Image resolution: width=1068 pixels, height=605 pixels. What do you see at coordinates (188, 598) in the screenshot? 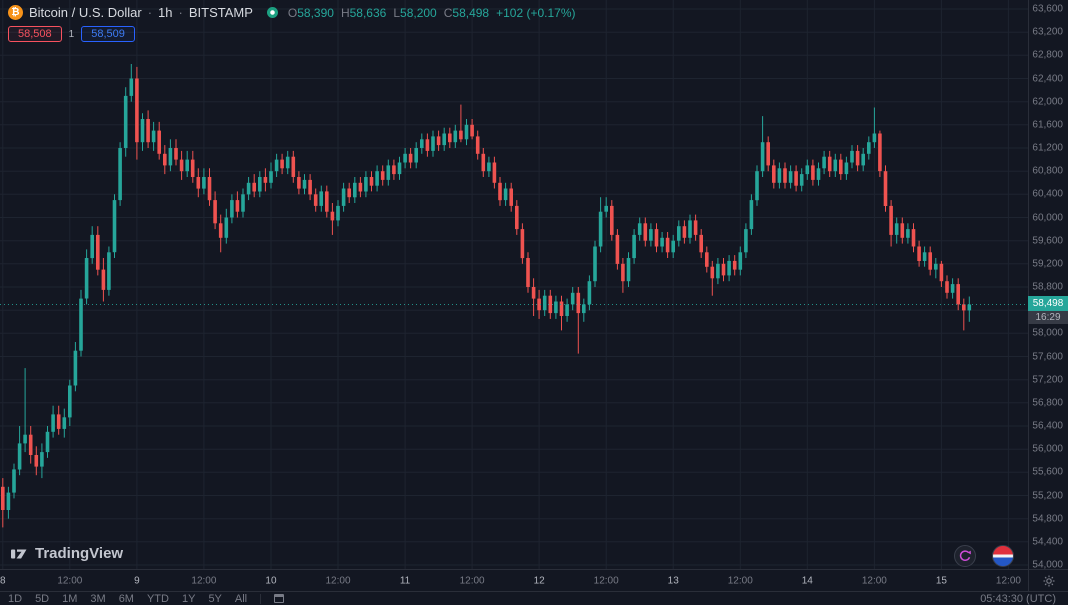
I see `range-button-1y: 1Y` at bounding box center [188, 598].